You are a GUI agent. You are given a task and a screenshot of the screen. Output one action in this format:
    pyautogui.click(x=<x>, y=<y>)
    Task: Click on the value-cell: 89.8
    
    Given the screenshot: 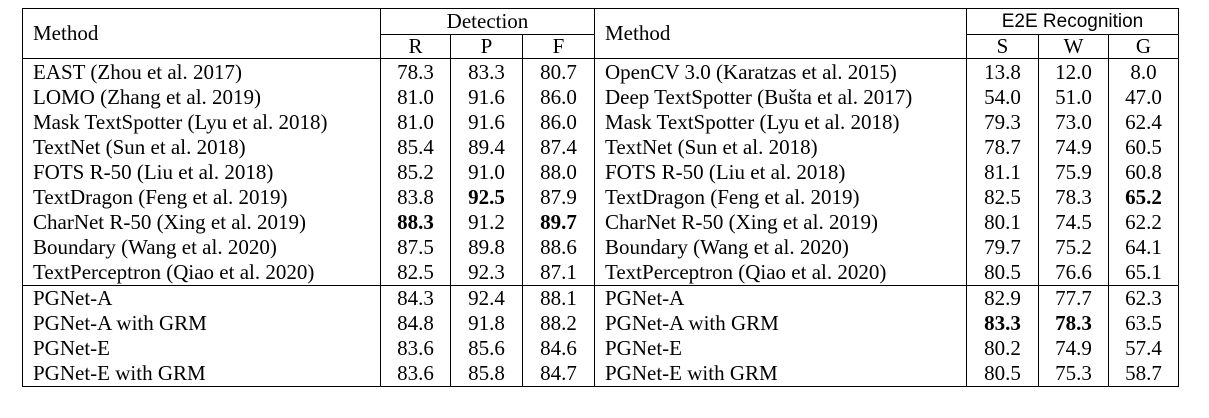 What is the action you would take?
    pyautogui.click(x=486, y=247)
    